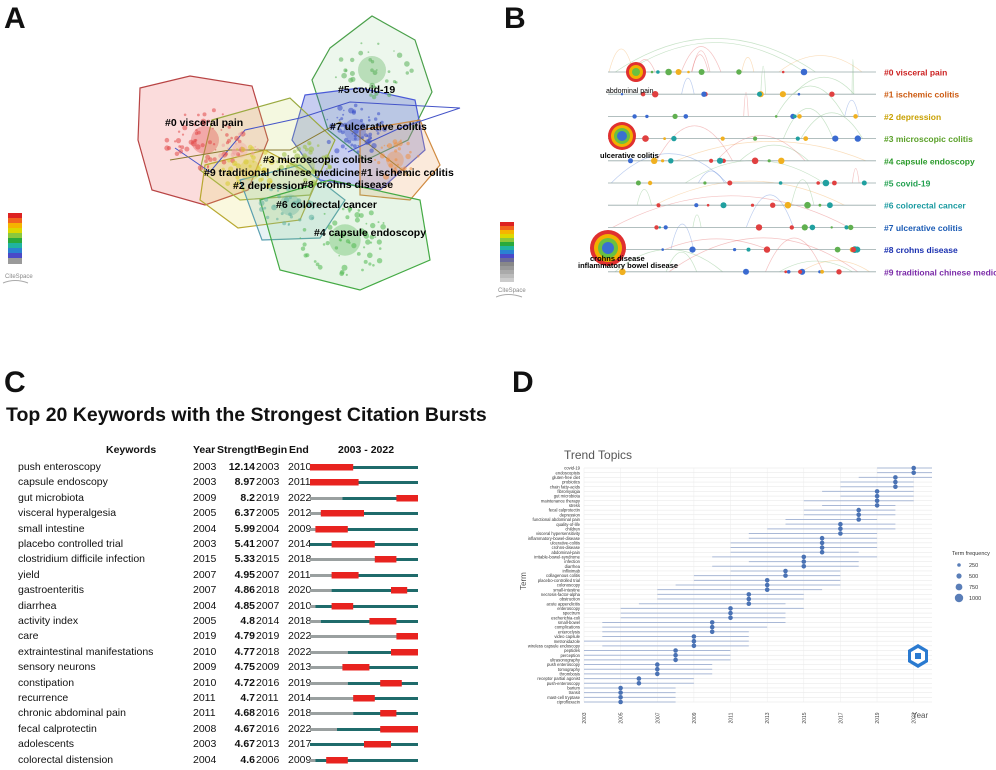 The width and height of the screenshot is (996, 770). What do you see at coordinates (268, 574) in the screenshot?
I see `burst-begin: 2007` at bounding box center [268, 574].